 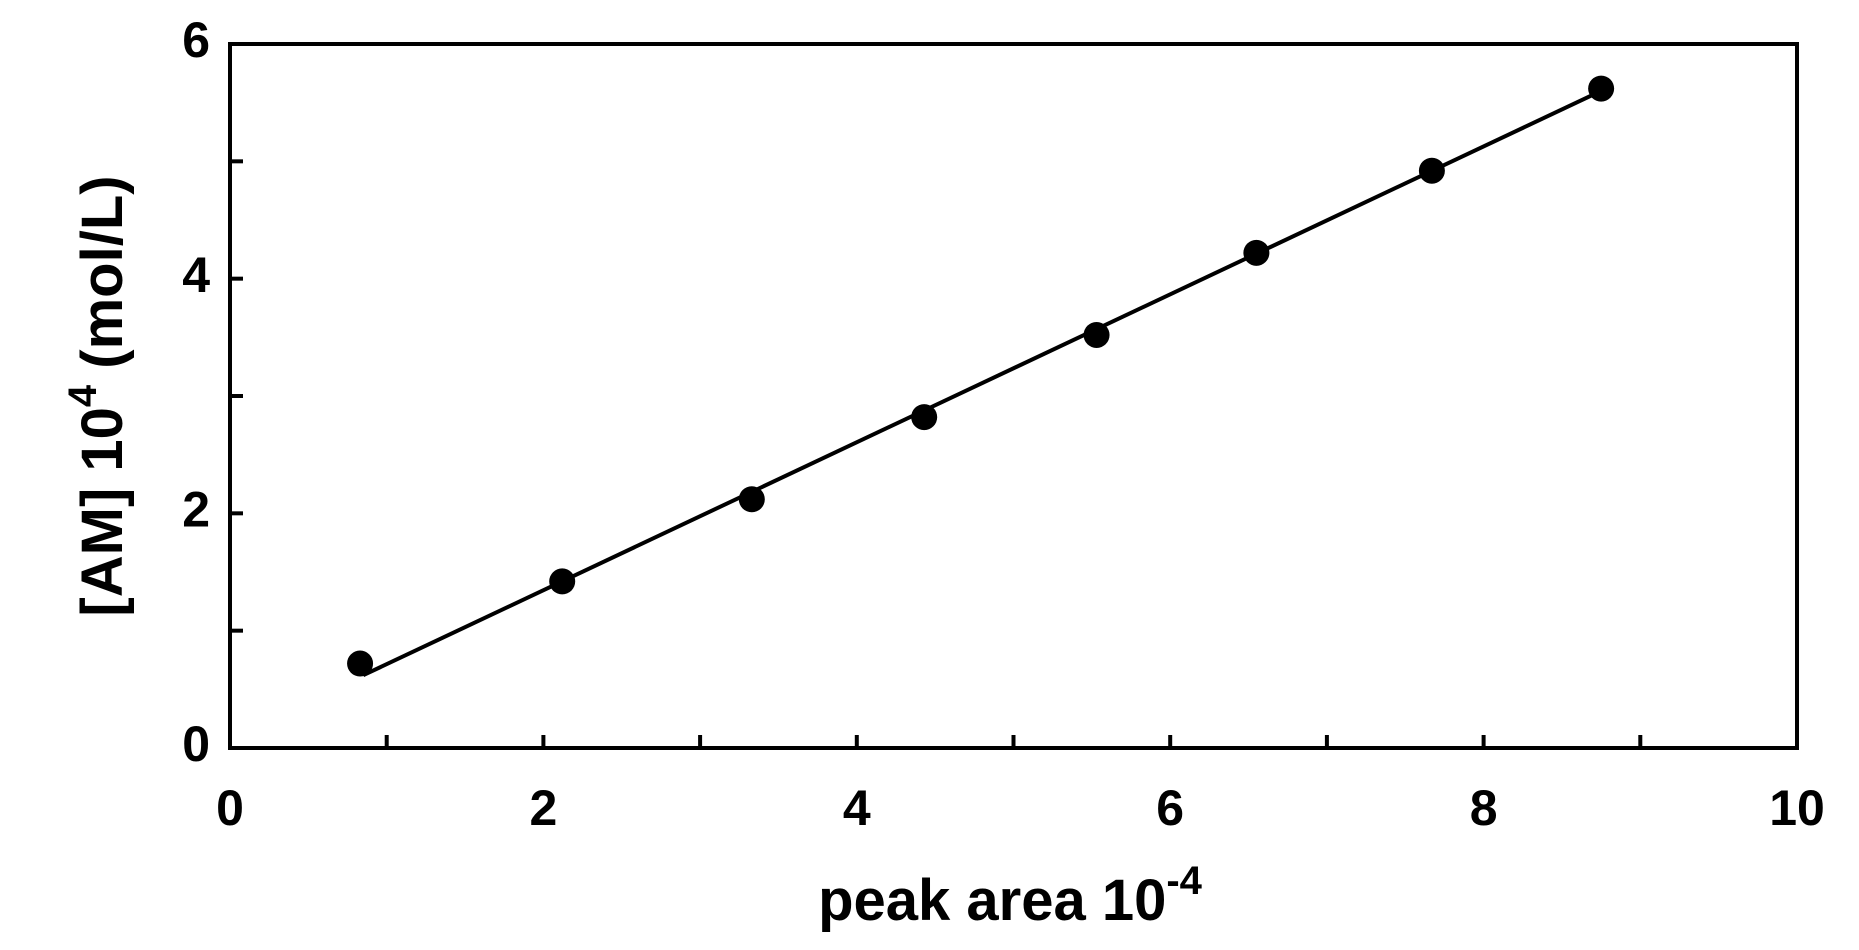 What do you see at coordinates (83, 395) in the screenshot?
I see `y-title-sup: 4` at bounding box center [83, 395].